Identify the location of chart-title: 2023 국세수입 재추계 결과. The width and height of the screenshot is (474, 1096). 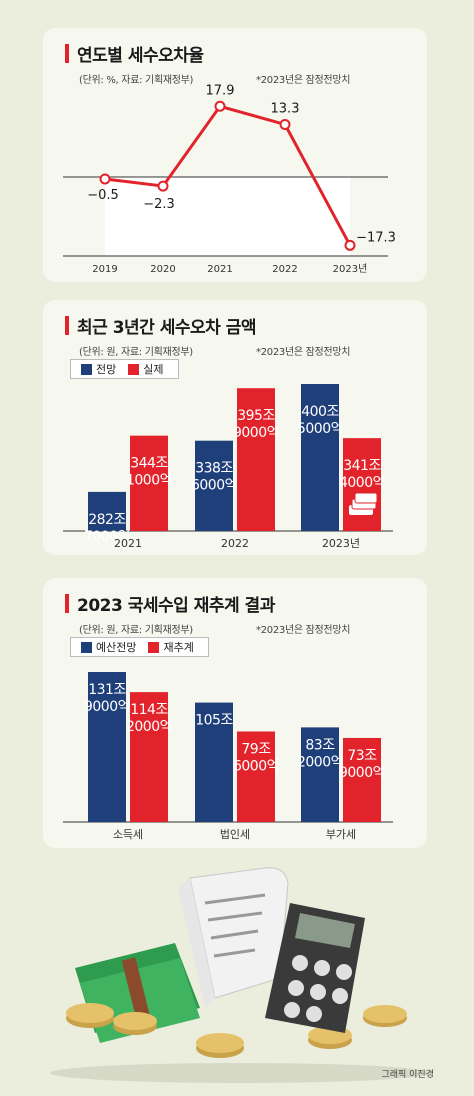
(176, 606).